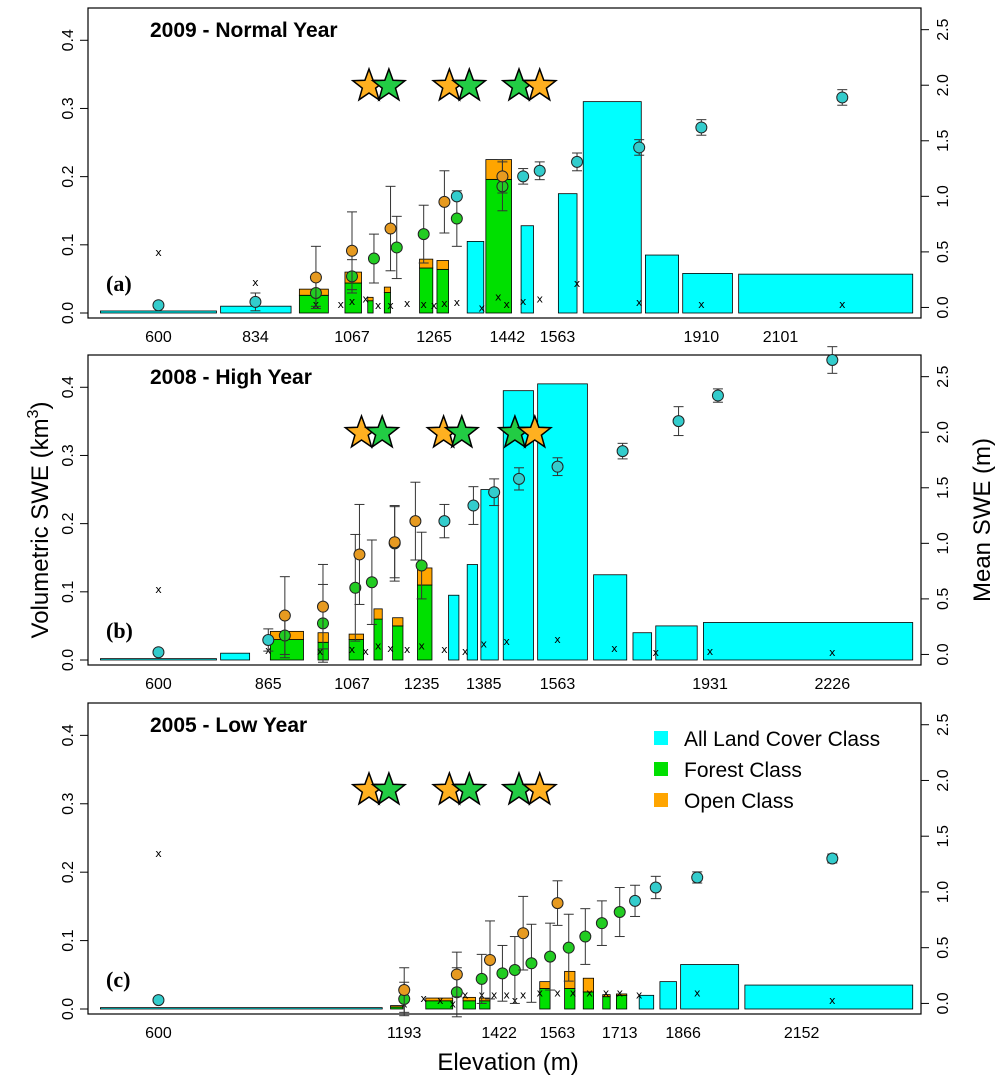  What do you see at coordinates (231, 377) in the screenshot?
I see `panel-title: 2008 - High Year` at bounding box center [231, 377].